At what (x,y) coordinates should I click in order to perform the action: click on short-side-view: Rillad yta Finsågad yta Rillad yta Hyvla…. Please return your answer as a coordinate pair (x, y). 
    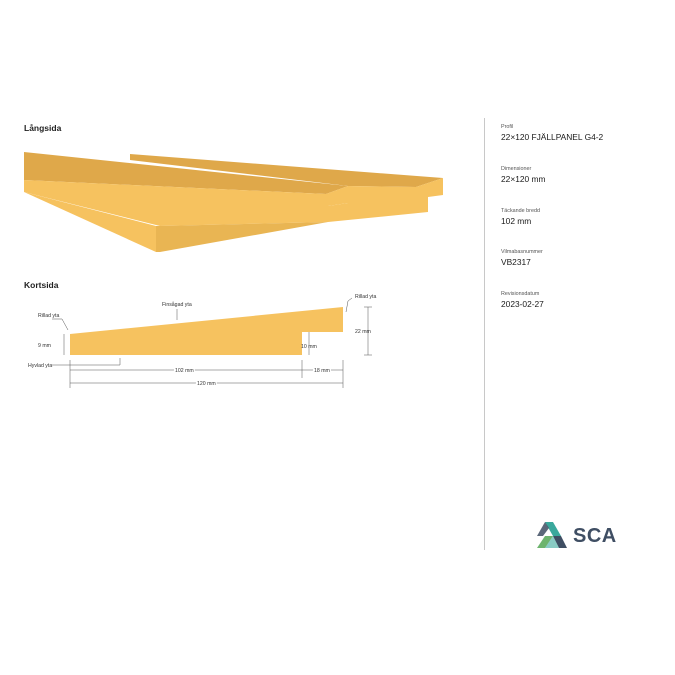
    Looking at the image, I should click on (202, 341).